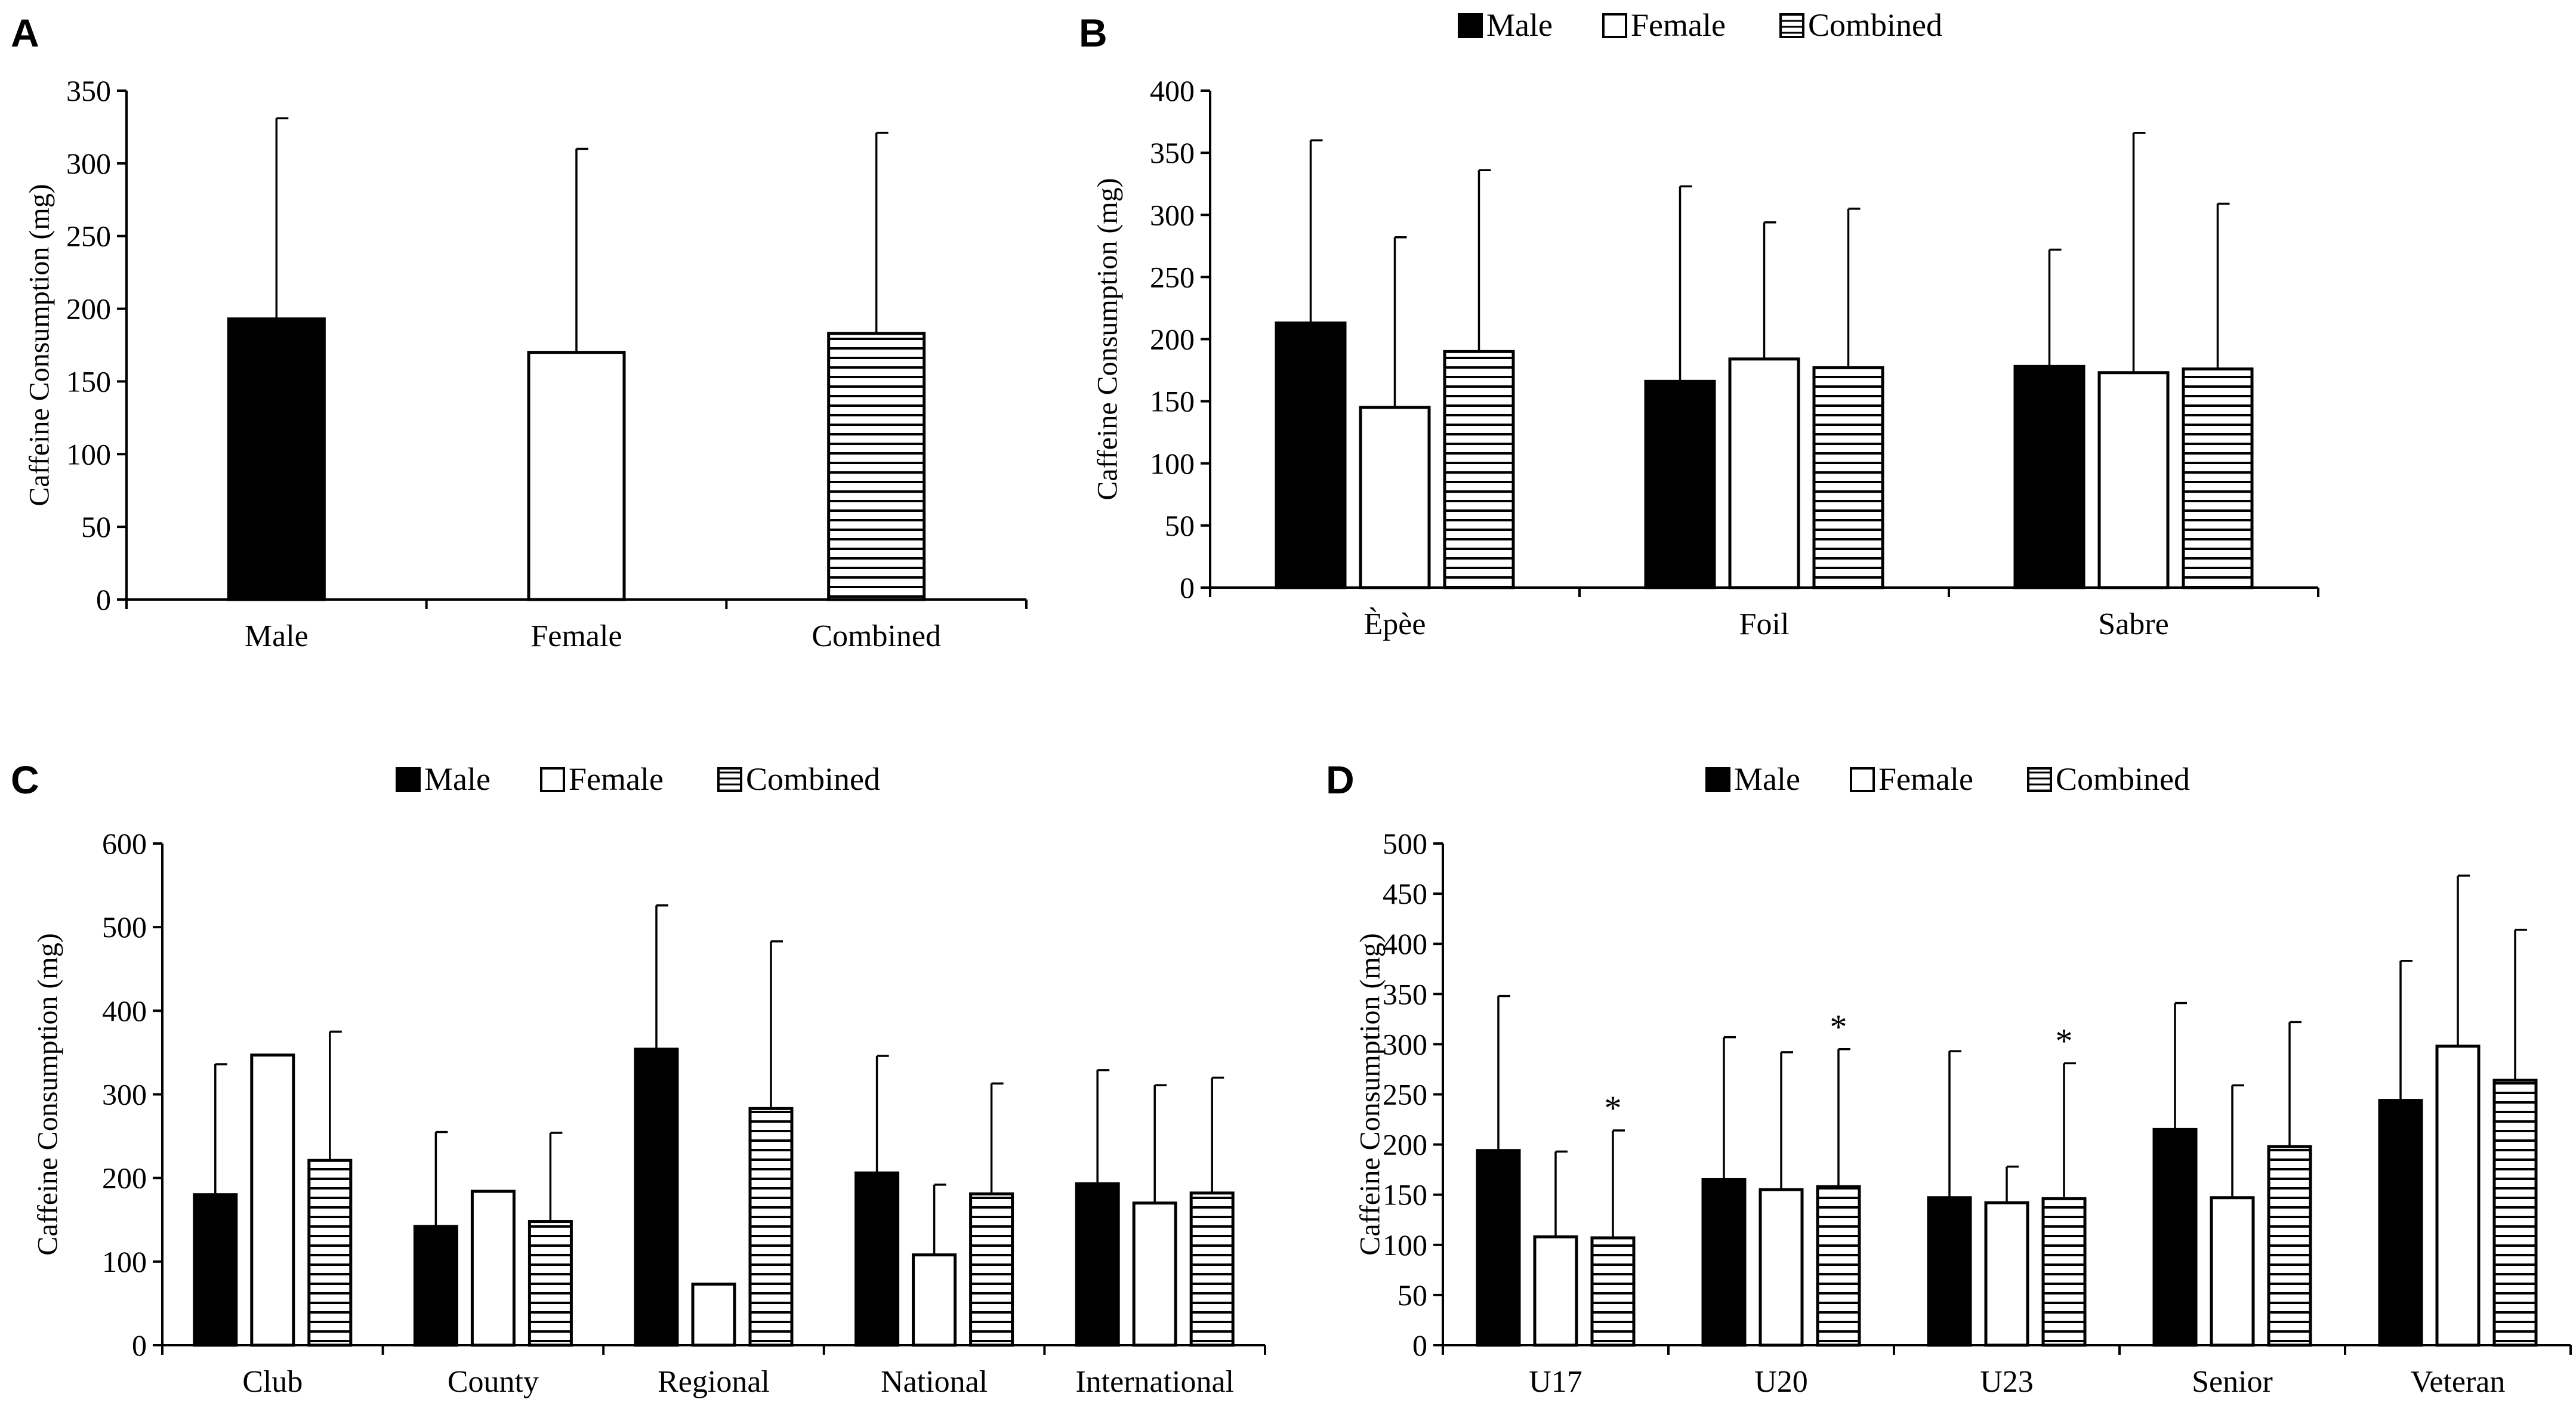 This screenshot has height=1415, width=2576. What do you see at coordinates (276, 636) in the screenshot?
I see `x-tick-label: Male` at bounding box center [276, 636].